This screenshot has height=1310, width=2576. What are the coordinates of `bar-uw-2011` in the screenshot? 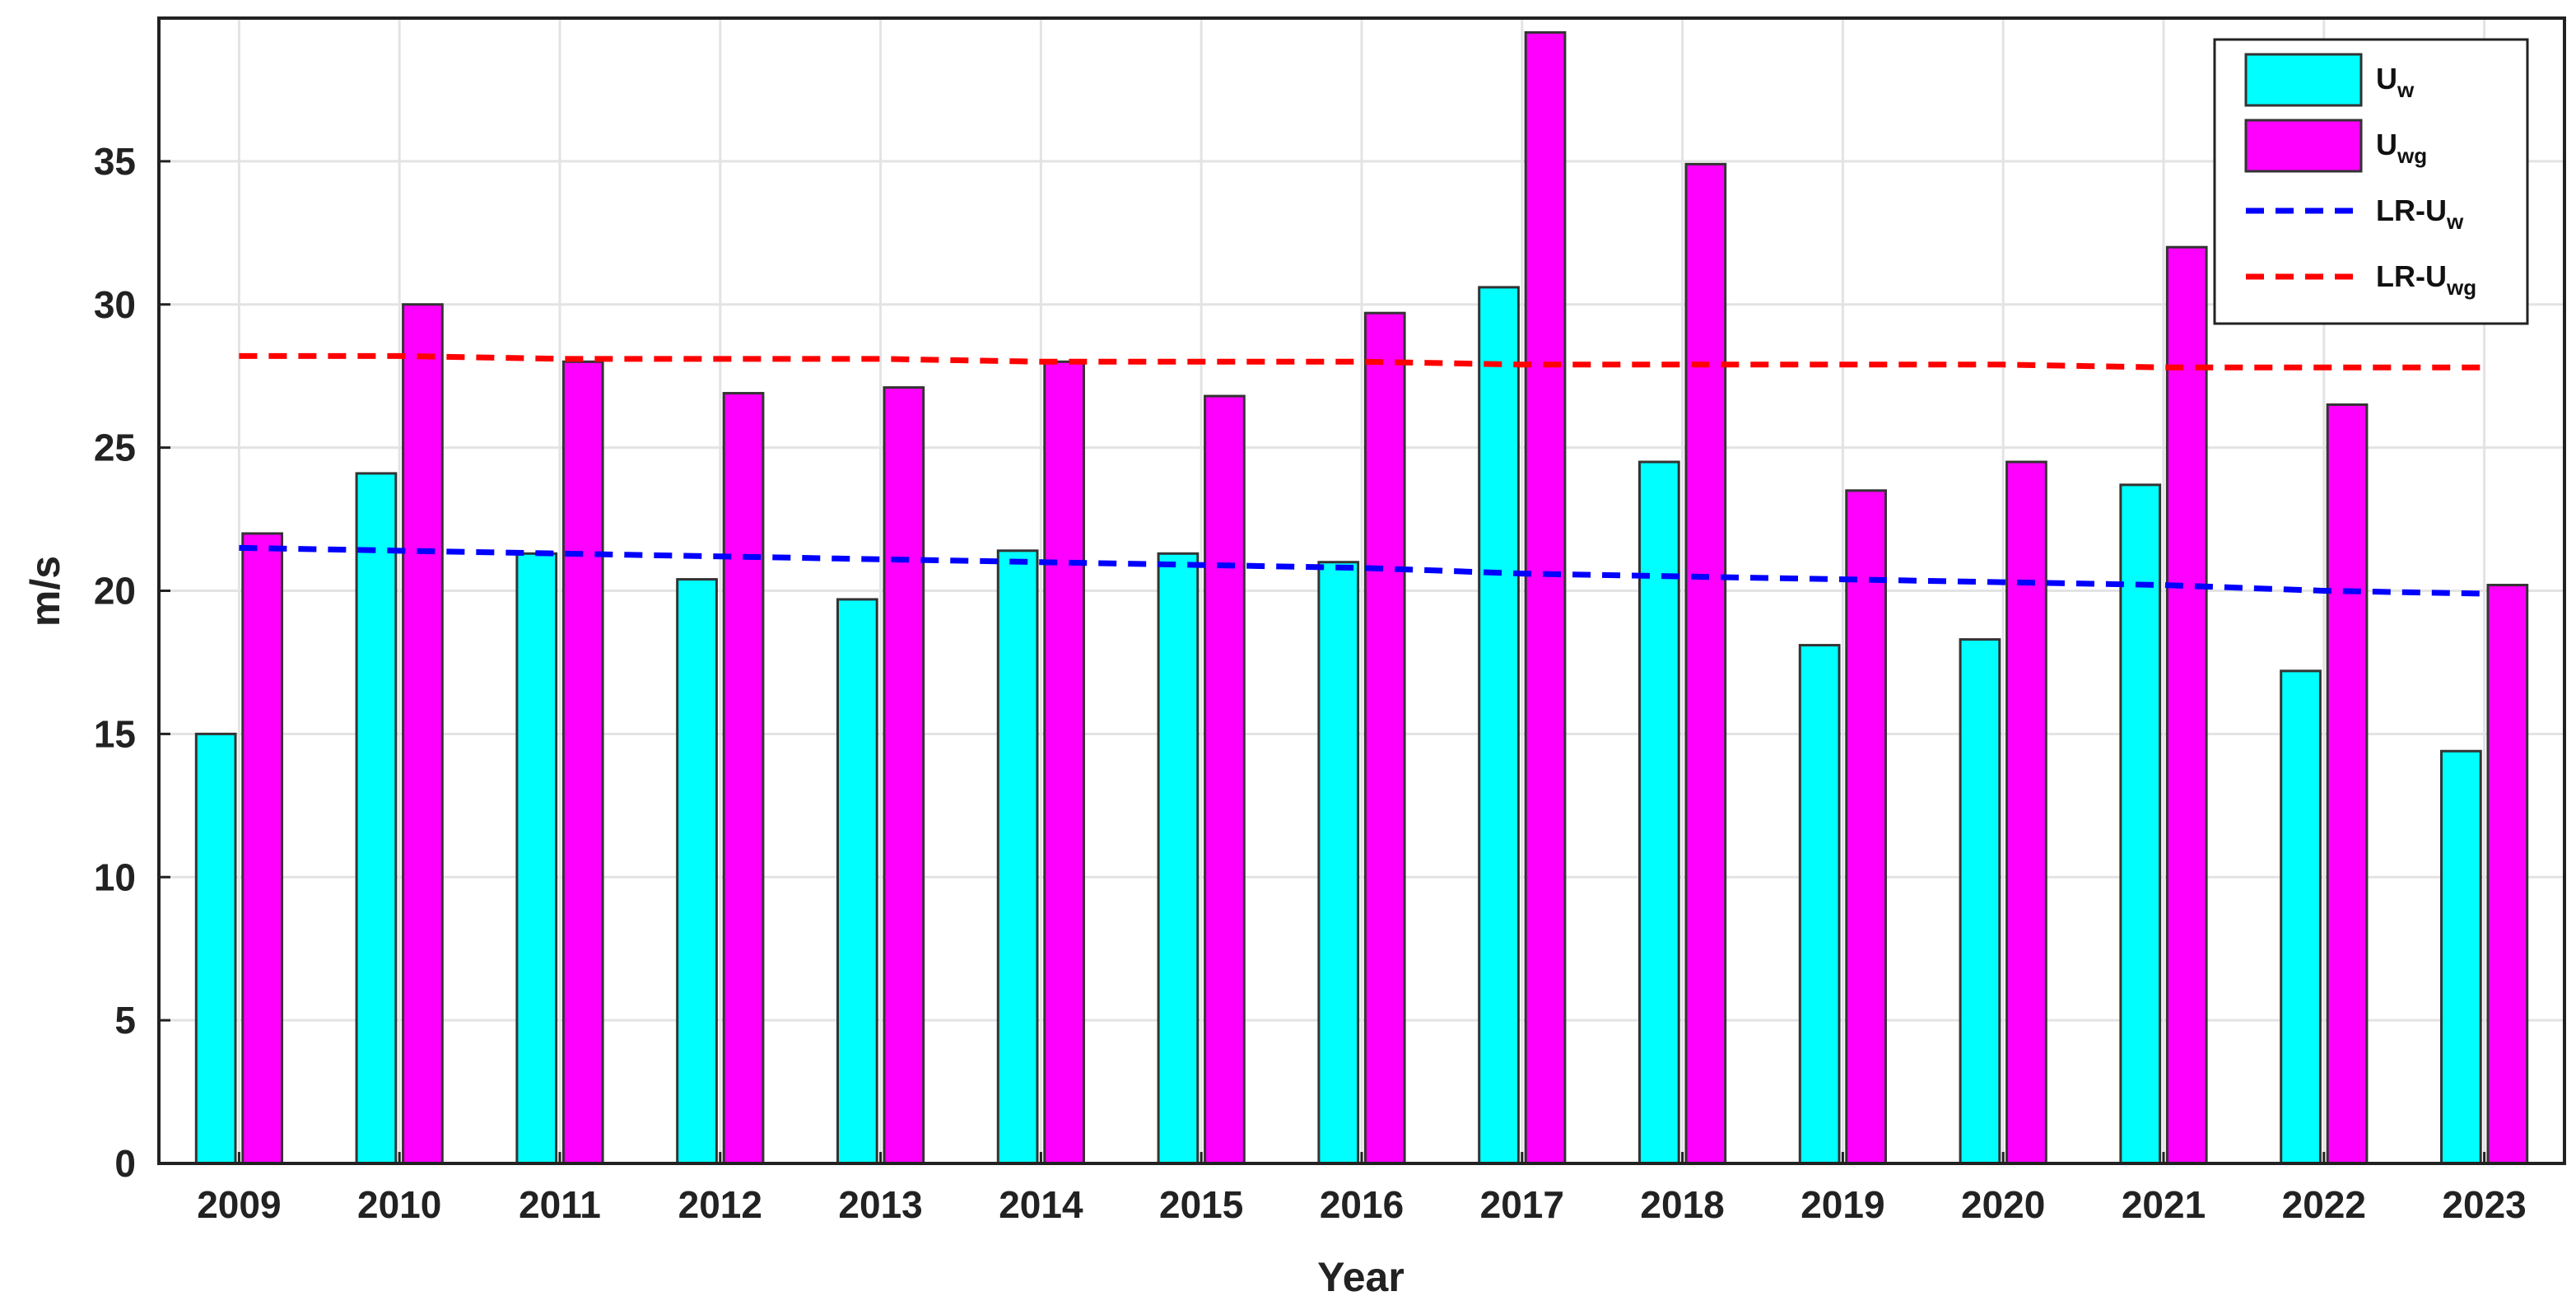 It's located at (536, 858).